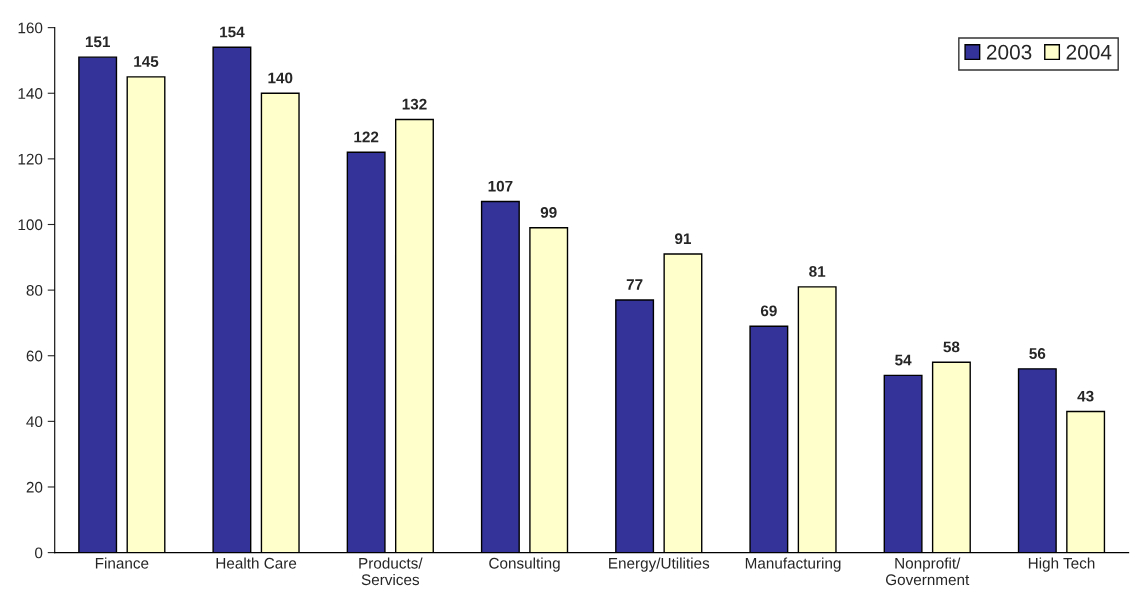 The width and height of the screenshot is (1140, 614). What do you see at coordinates (1089, 52) in the screenshot?
I see `legend-label: 2004` at bounding box center [1089, 52].